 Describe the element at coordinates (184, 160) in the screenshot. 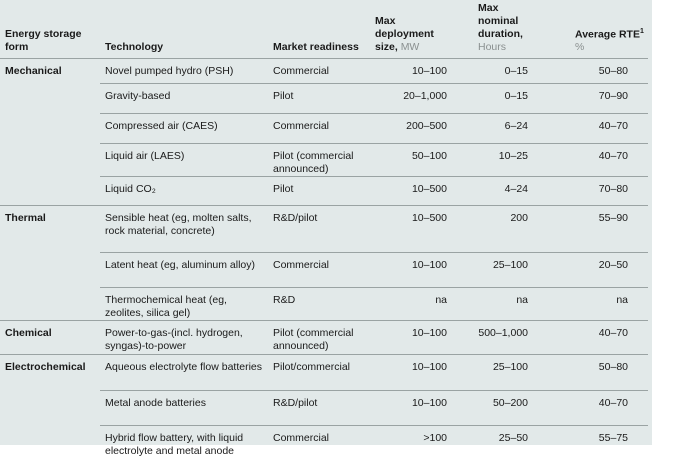

I see `cell-technology: Liquid air (LAES)` at that location.